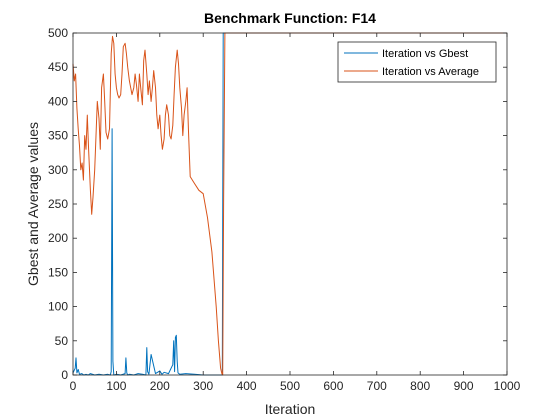 This screenshot has width=560, height=420. Describe the element at coordinates (333, 386) in the screenshot. I see `x-tick-label: 600` at that location.